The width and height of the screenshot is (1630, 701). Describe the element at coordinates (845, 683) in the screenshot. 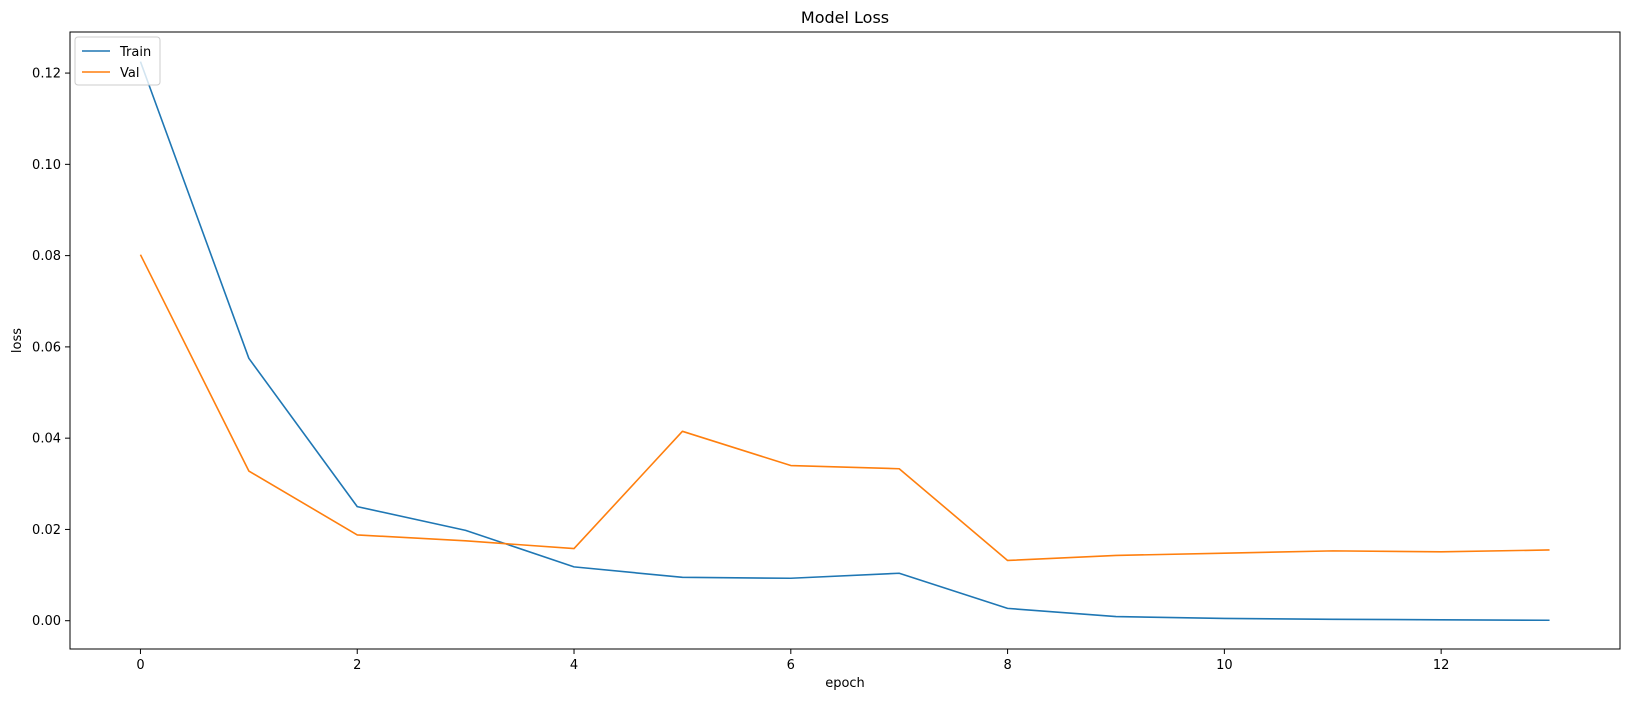

I see `x-axis-label: epoch` at that location.